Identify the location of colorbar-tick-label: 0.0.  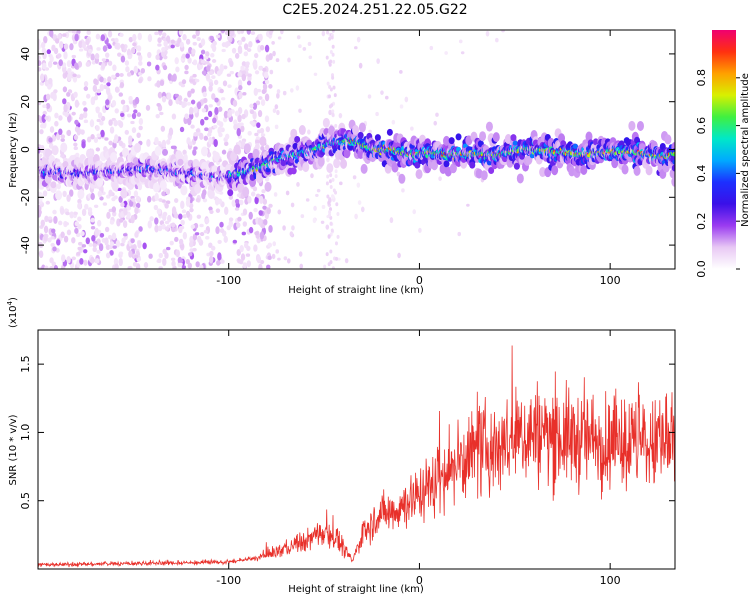
(701, 269).